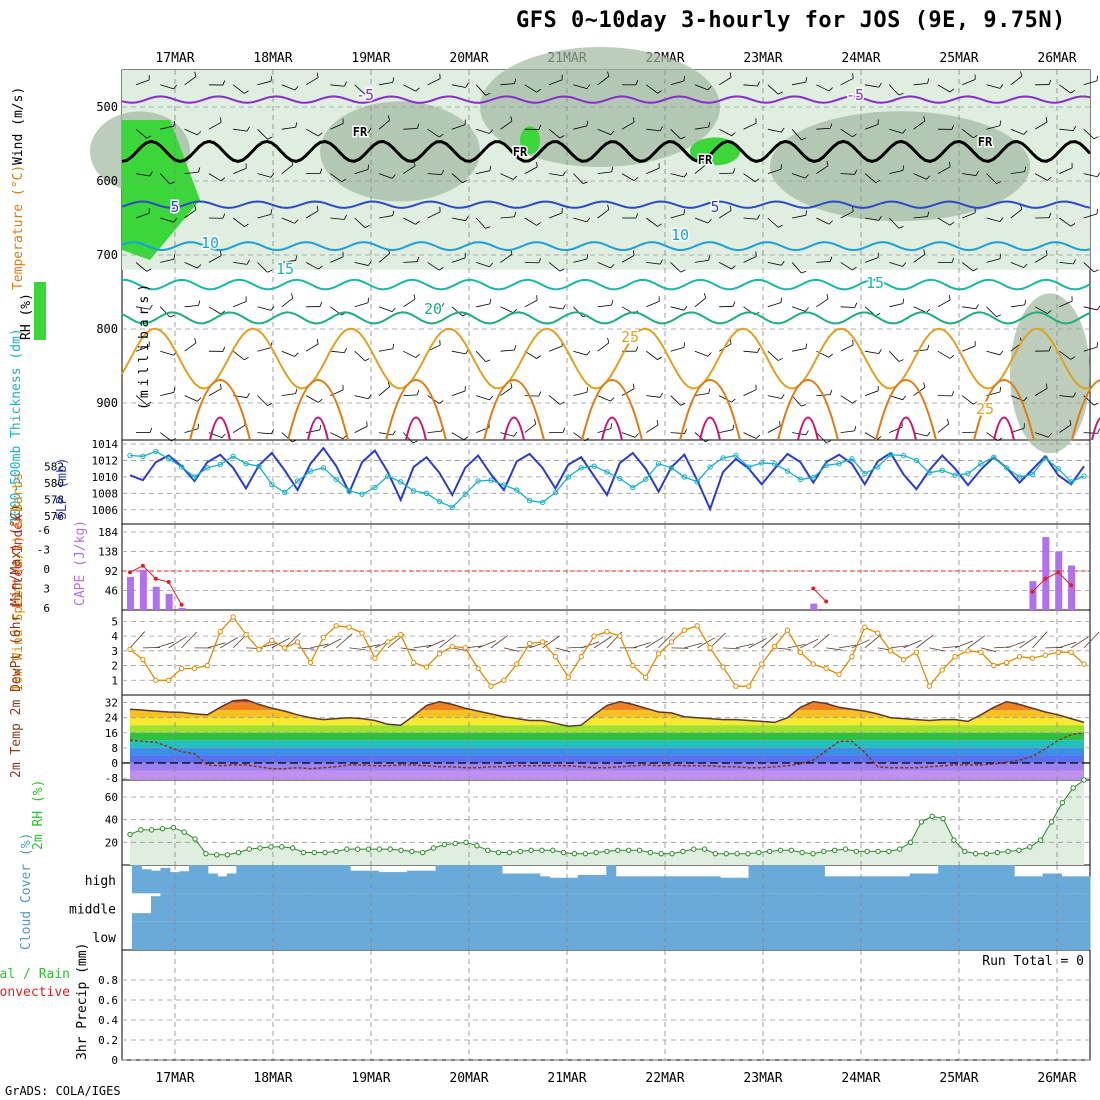 The width and height of the screenshot is (1100, 1100). What do you see at coordinates (105, 938) in the screenshot?
I see `cloud-row-label-low: low` at bounding box center [105, 938].